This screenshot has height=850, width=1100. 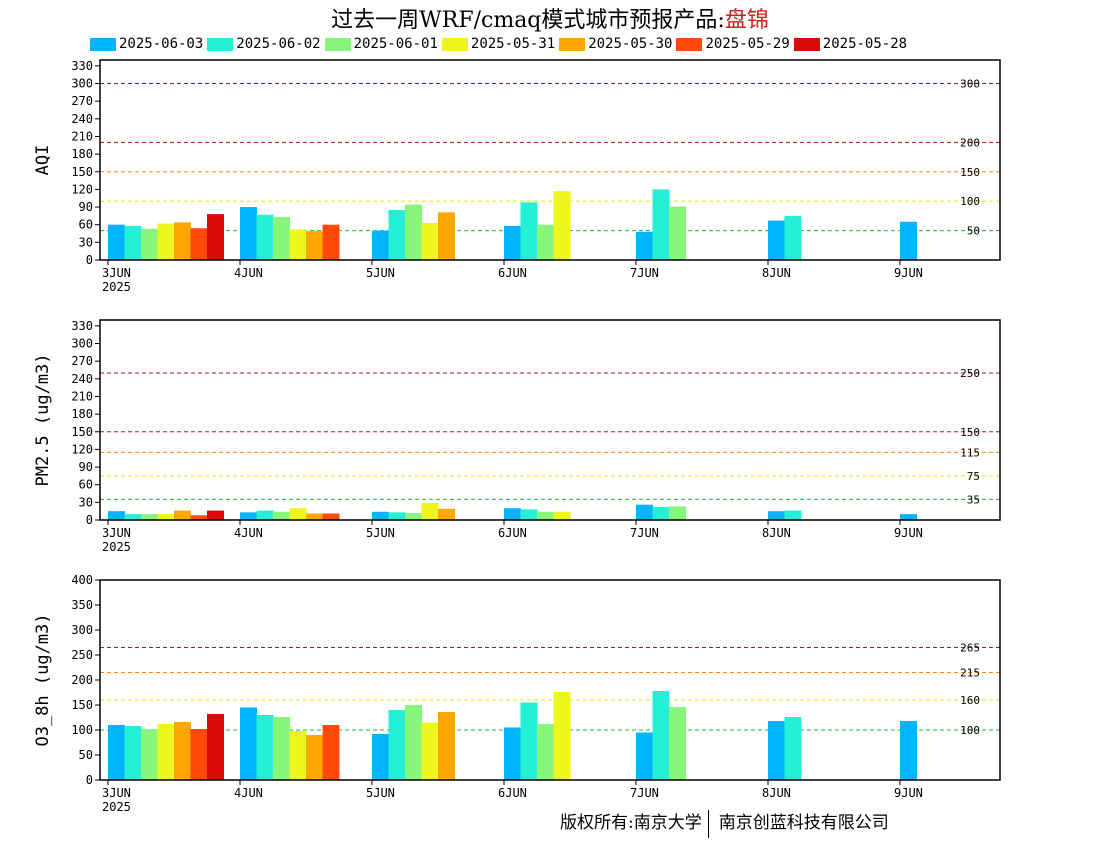 I want to click on x-tick-label: 5JUN, so click(x=380, y=533).